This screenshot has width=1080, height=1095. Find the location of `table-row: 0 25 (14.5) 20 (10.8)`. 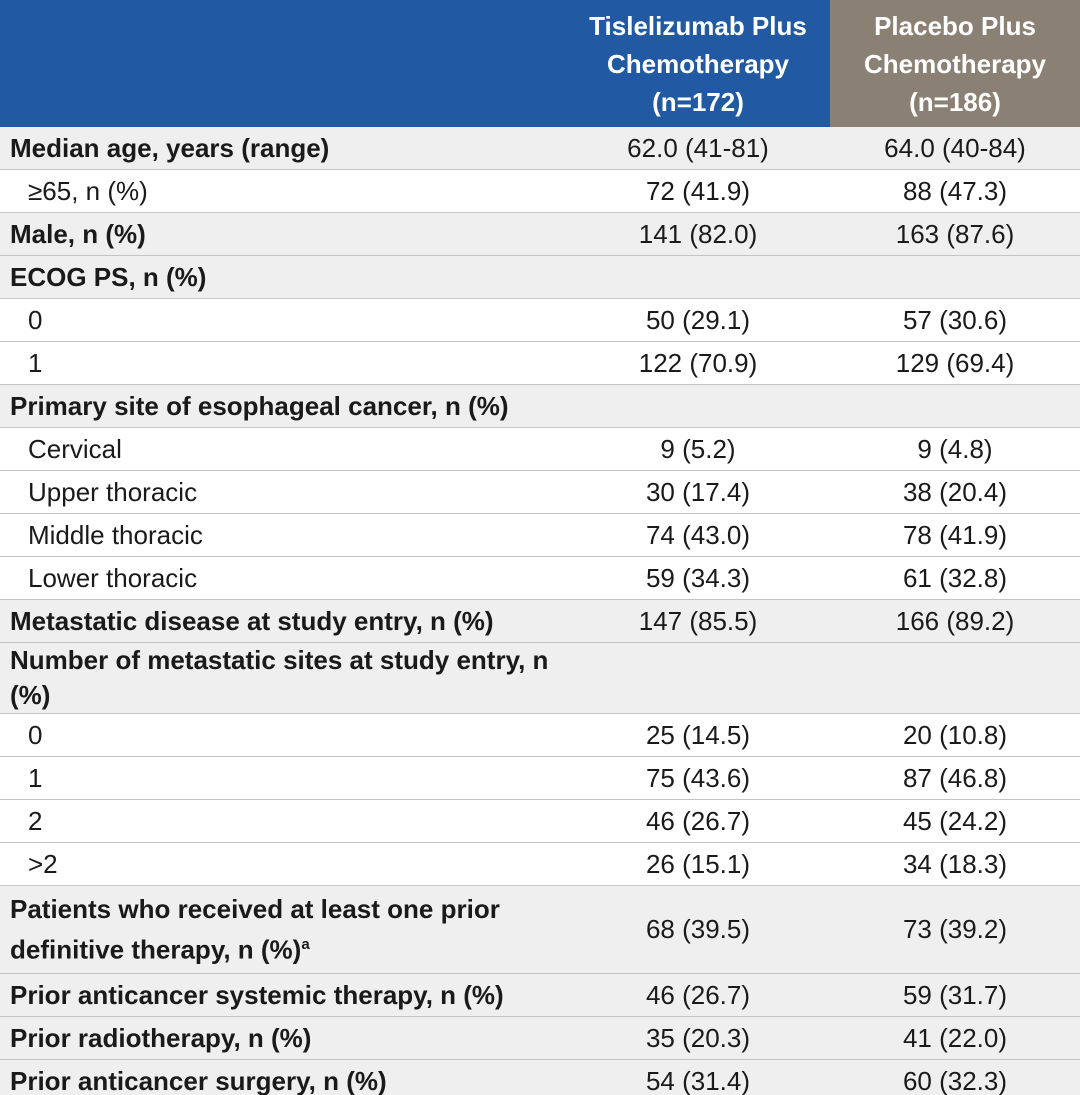

table-row: 0 25 (14.5) 20 (10.8) is located at coordinates (540, 735).